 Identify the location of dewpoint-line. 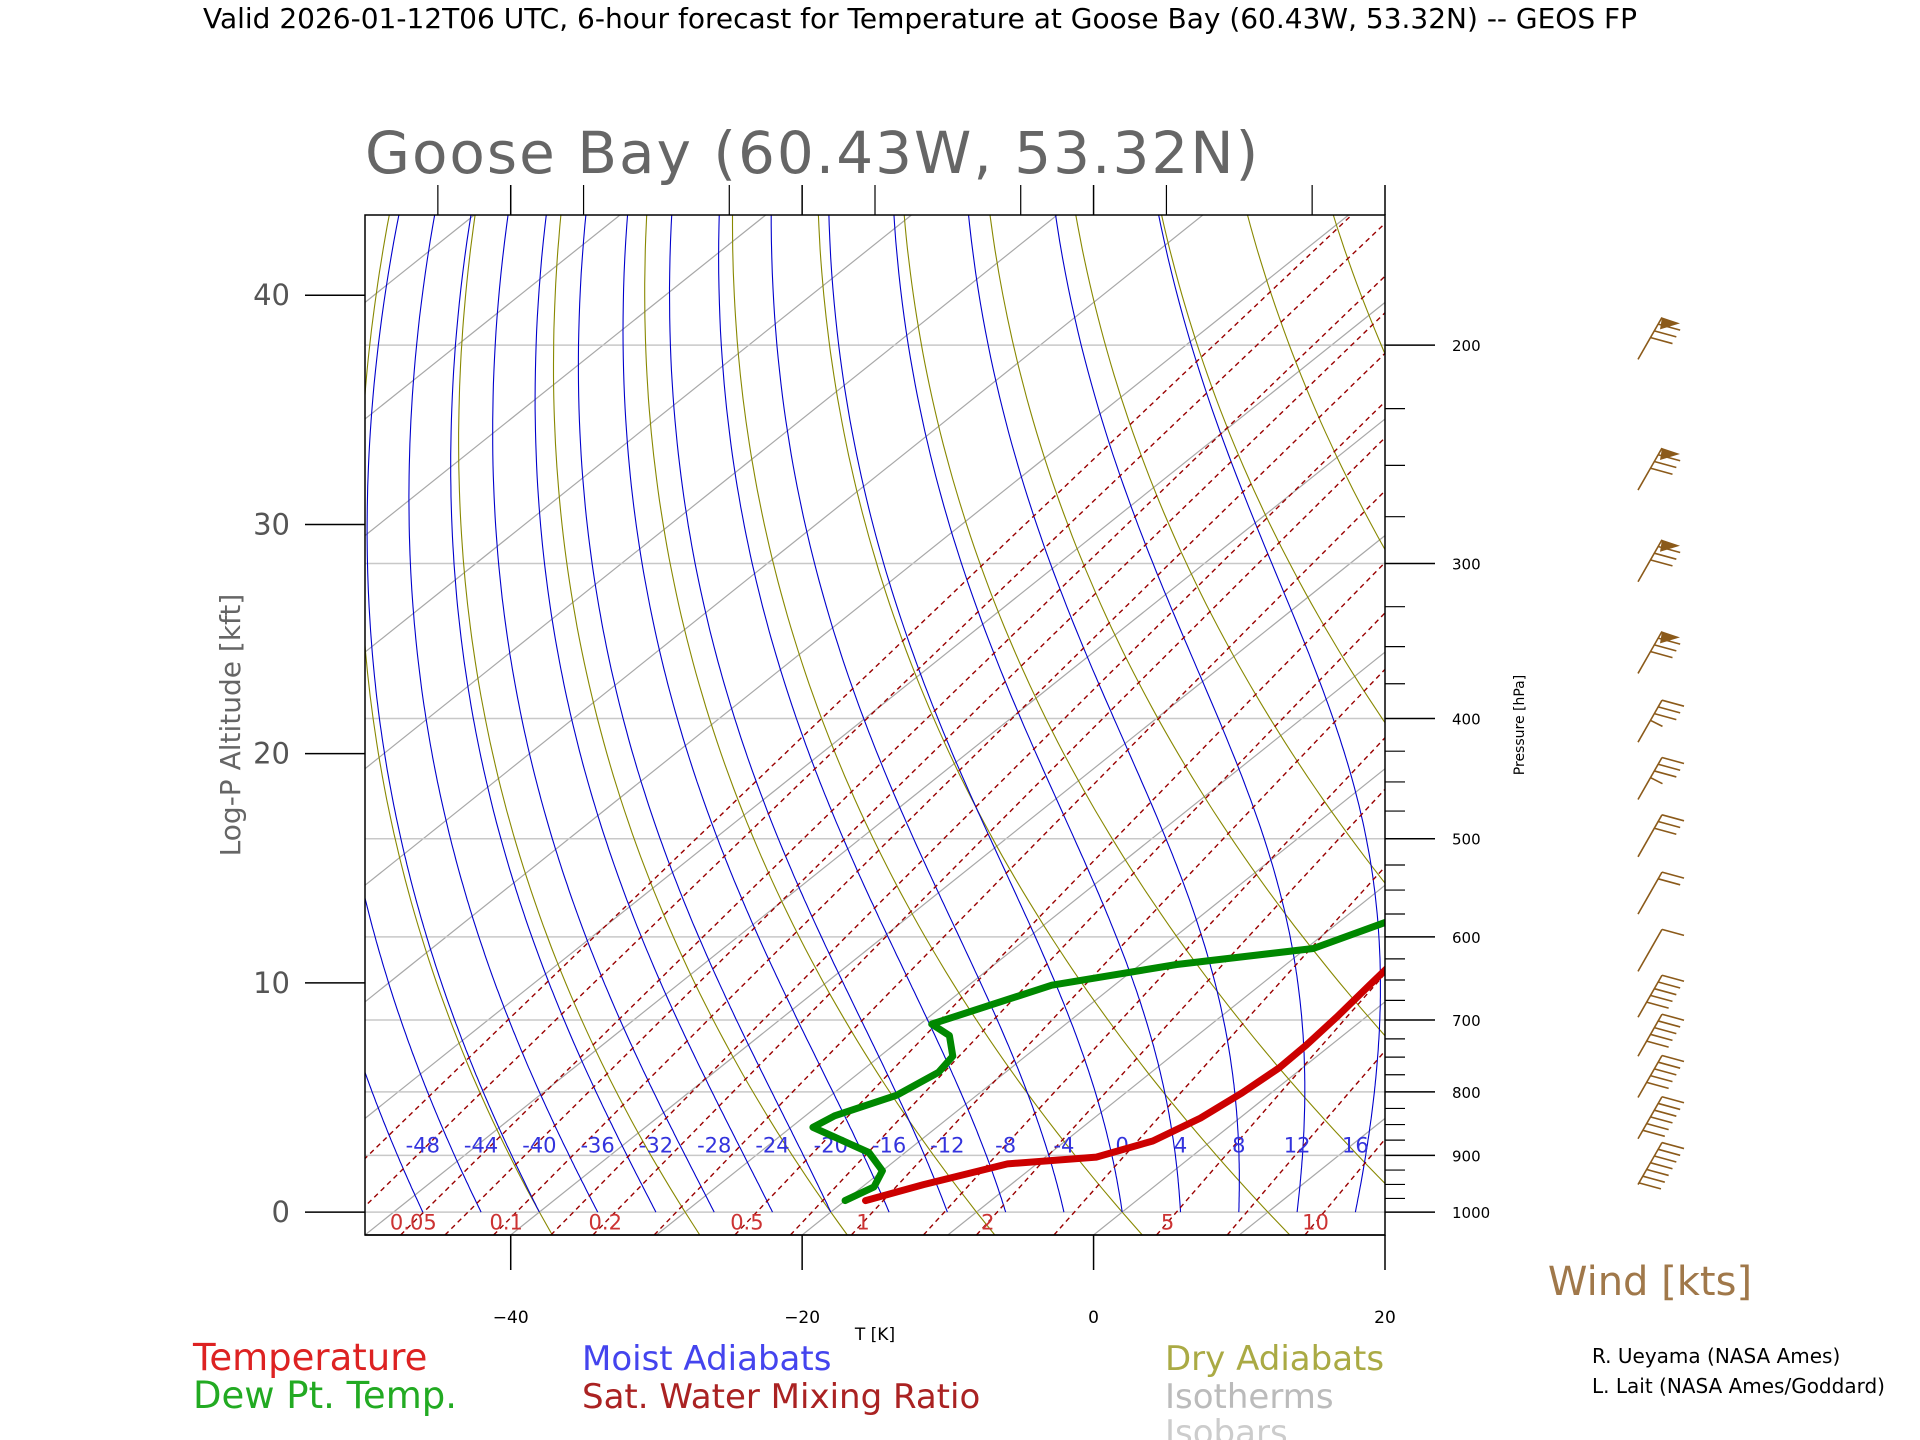
(1097, 1061).